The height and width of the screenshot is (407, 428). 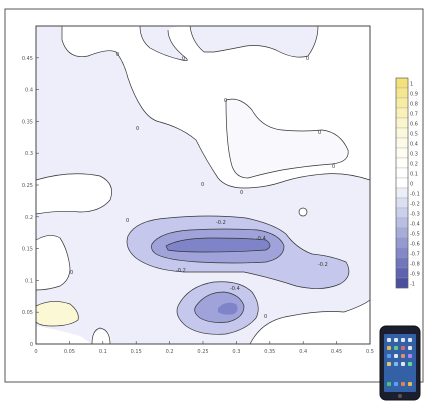 I want to click on x-tick-label: 0.45, so click(x=336, y=352).